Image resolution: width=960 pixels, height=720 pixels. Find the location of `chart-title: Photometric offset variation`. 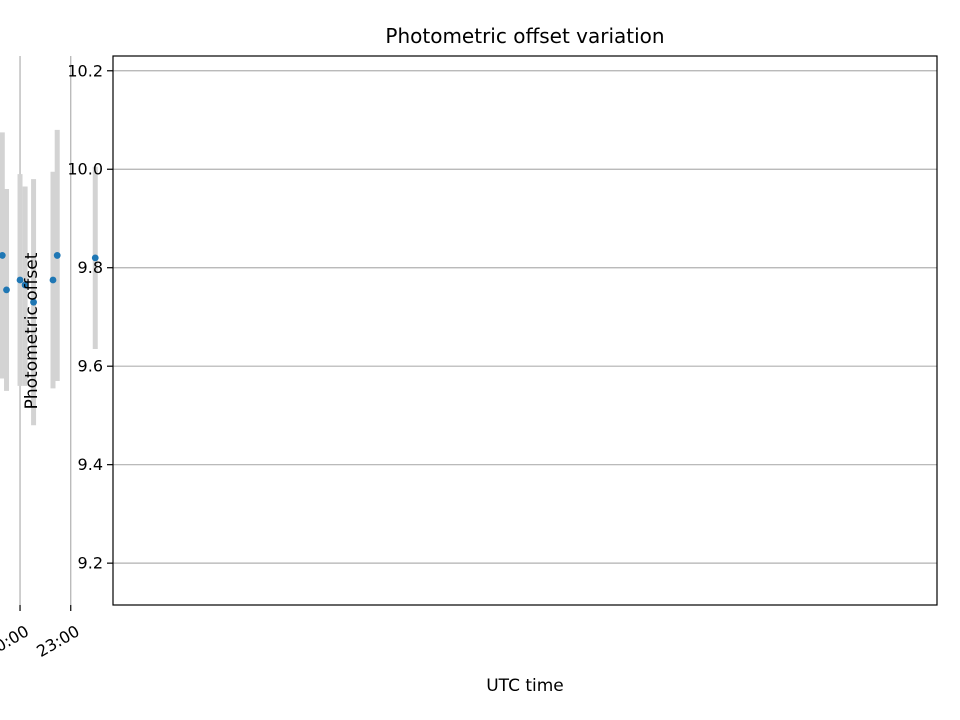

chart-title: Photometric offset variation is located at coordinates (524, 36).